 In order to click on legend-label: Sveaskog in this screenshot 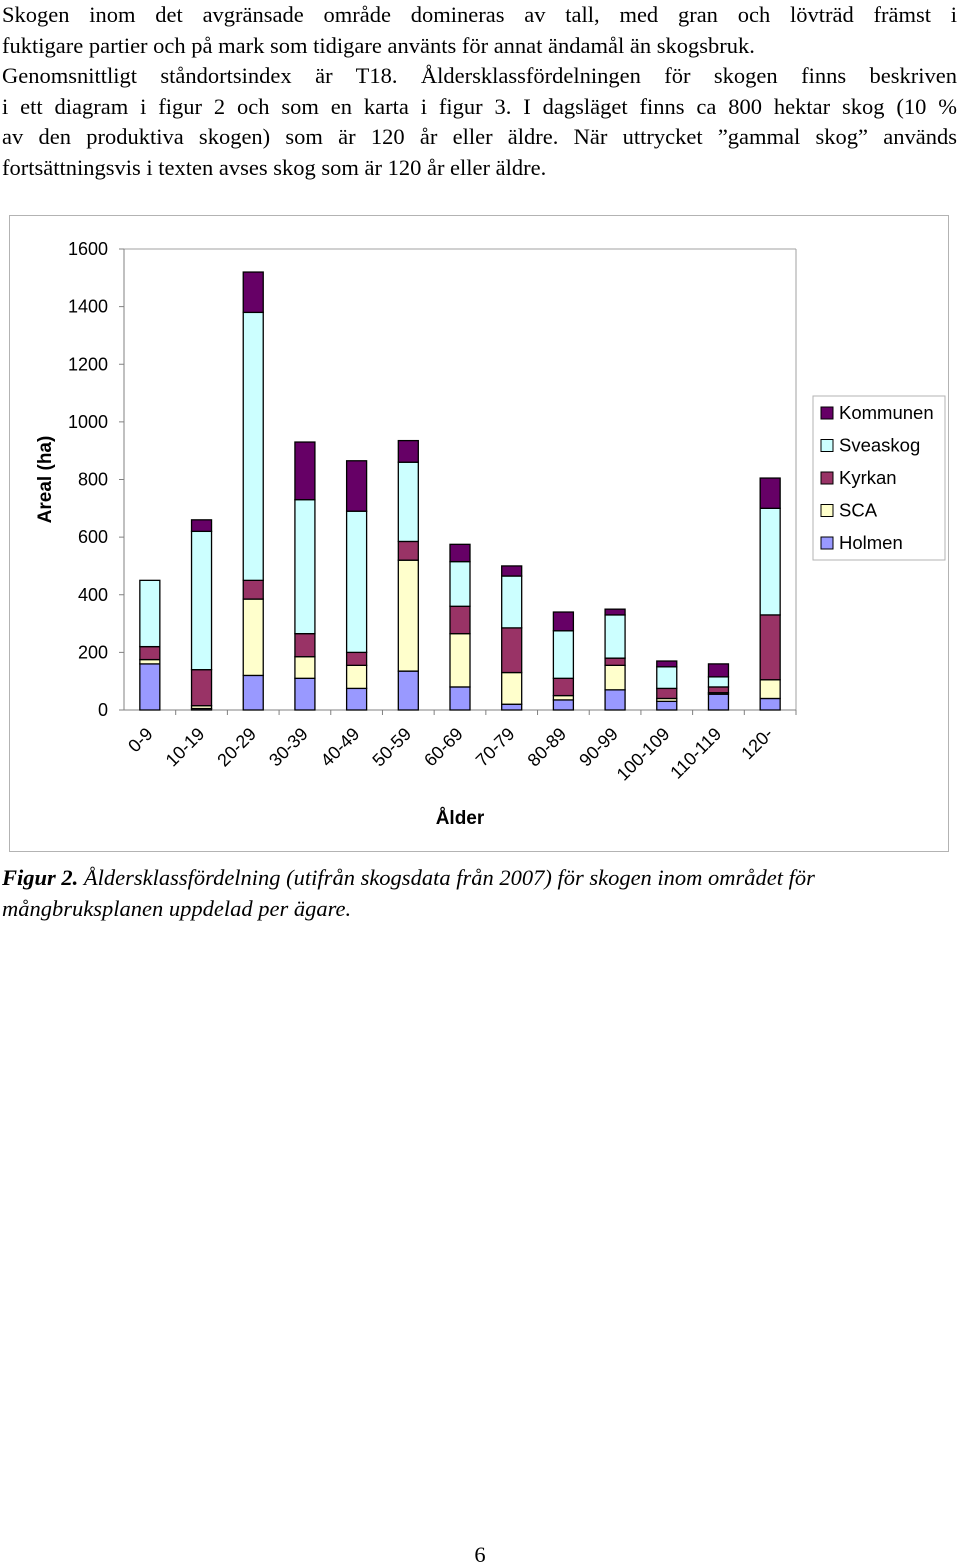, I will do `click(879, 445)`.